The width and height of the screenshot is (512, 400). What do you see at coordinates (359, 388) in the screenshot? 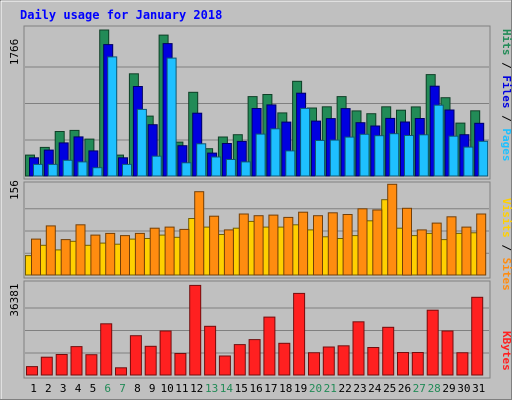
I see `day-tick-label: 23` at bounding box center [359, 388].